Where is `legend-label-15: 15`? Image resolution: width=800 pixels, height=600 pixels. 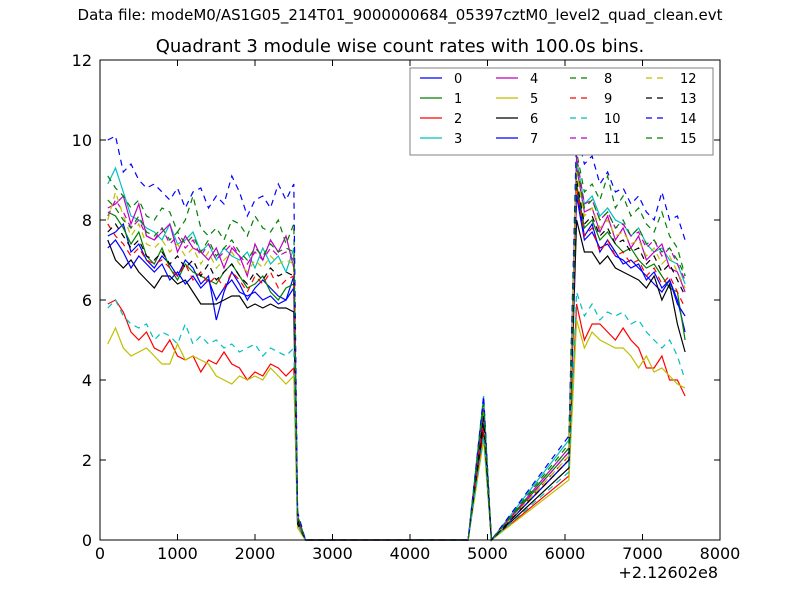
legend-label-15: 15 is located at coordinates (688, 139).